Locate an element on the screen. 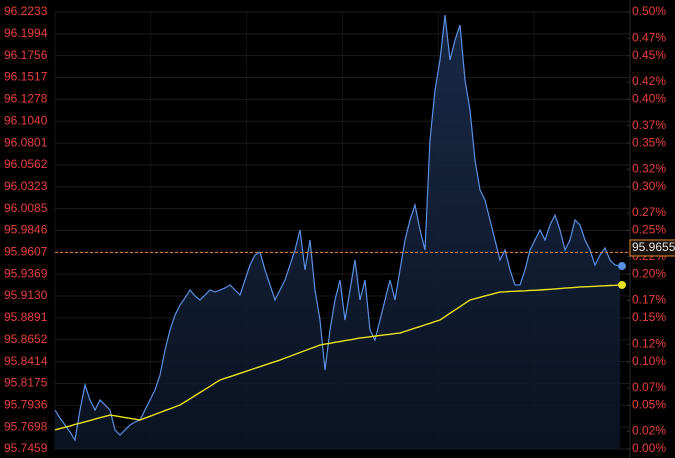  y-tick-label: 95.7936 is located at coordinates (26, 405).